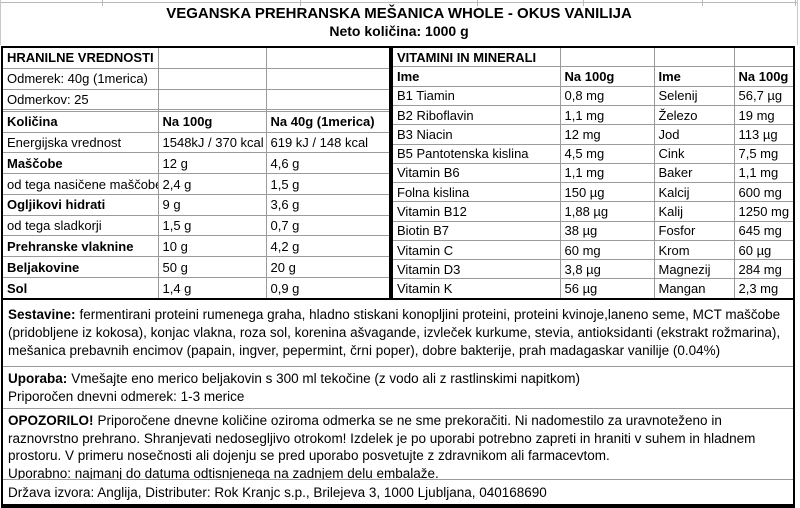 The height and width of the screenshot is (508, 800). I want to click on mineral-name: Železo, so click(694, 115).